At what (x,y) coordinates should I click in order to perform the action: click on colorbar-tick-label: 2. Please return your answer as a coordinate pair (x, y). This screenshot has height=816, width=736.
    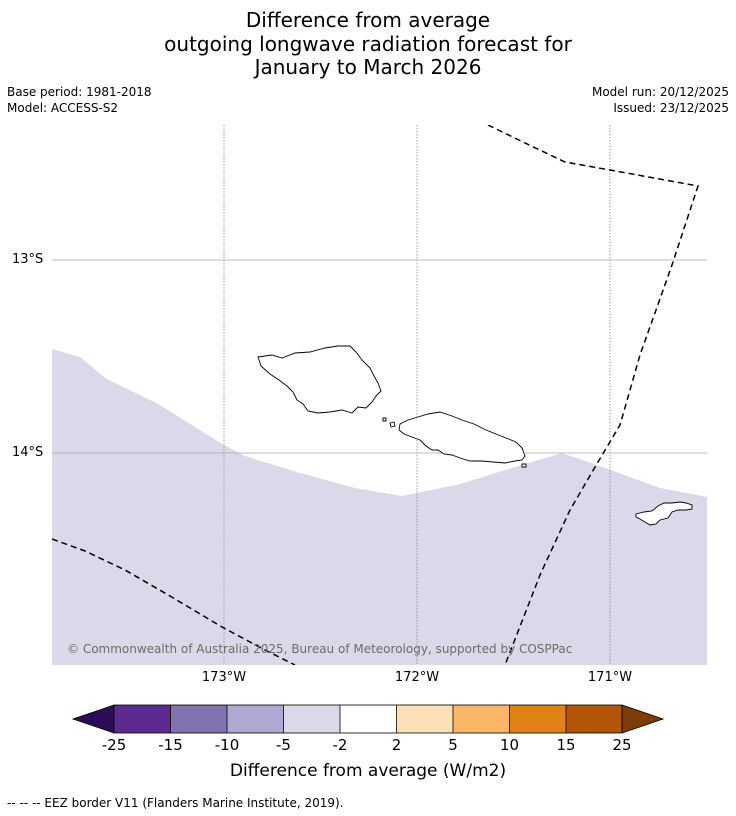
    Looking at the image, I should click on (396, 745).